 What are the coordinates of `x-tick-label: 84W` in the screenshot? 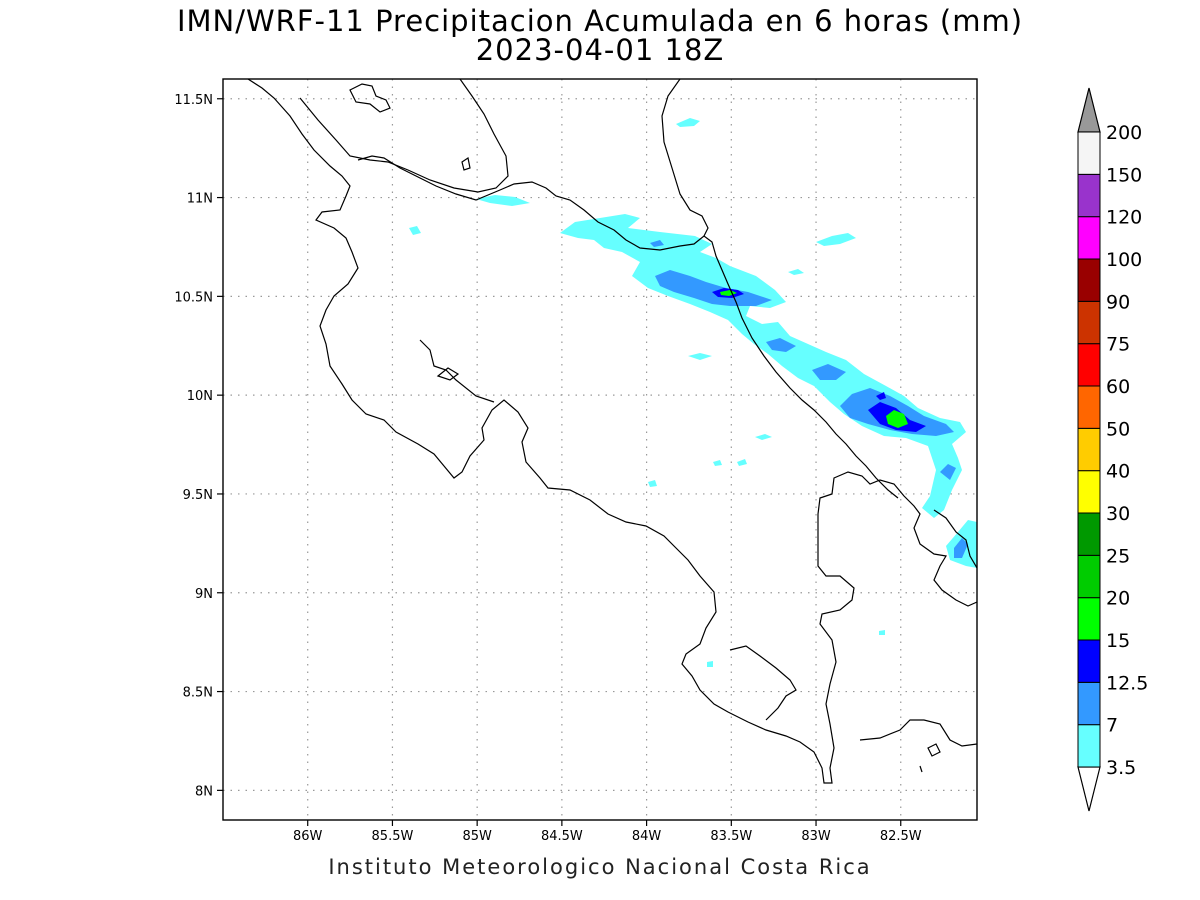 It's located at (647, 836).